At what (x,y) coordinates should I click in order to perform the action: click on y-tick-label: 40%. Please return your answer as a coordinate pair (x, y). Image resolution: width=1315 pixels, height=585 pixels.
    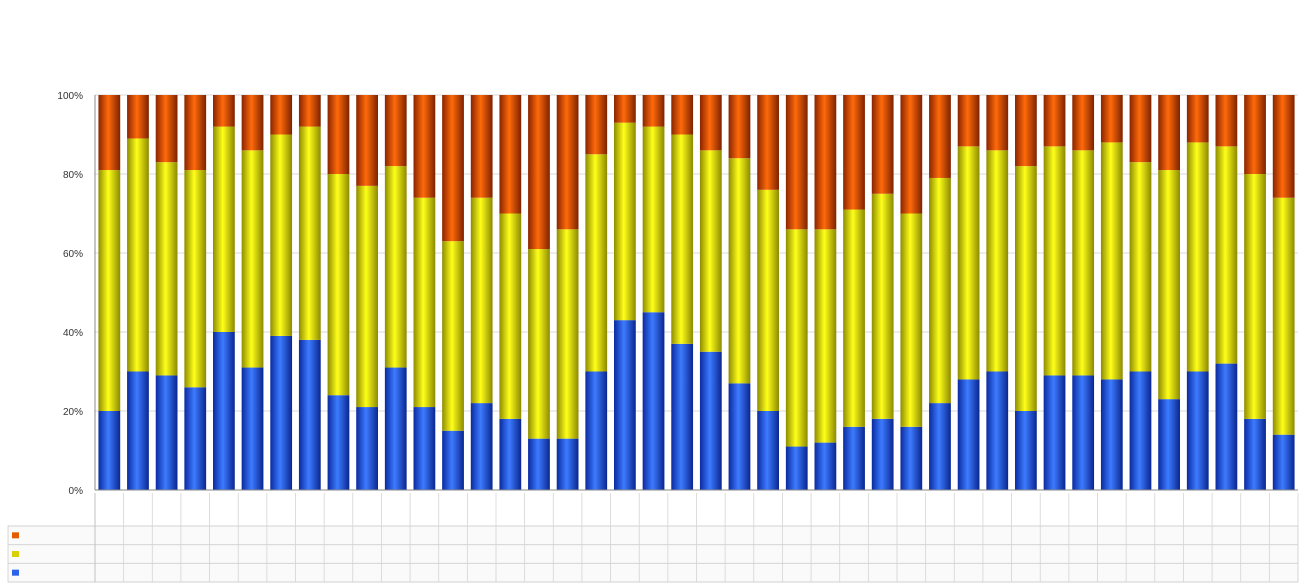
    Looking at the image, I should click on (73, 333).